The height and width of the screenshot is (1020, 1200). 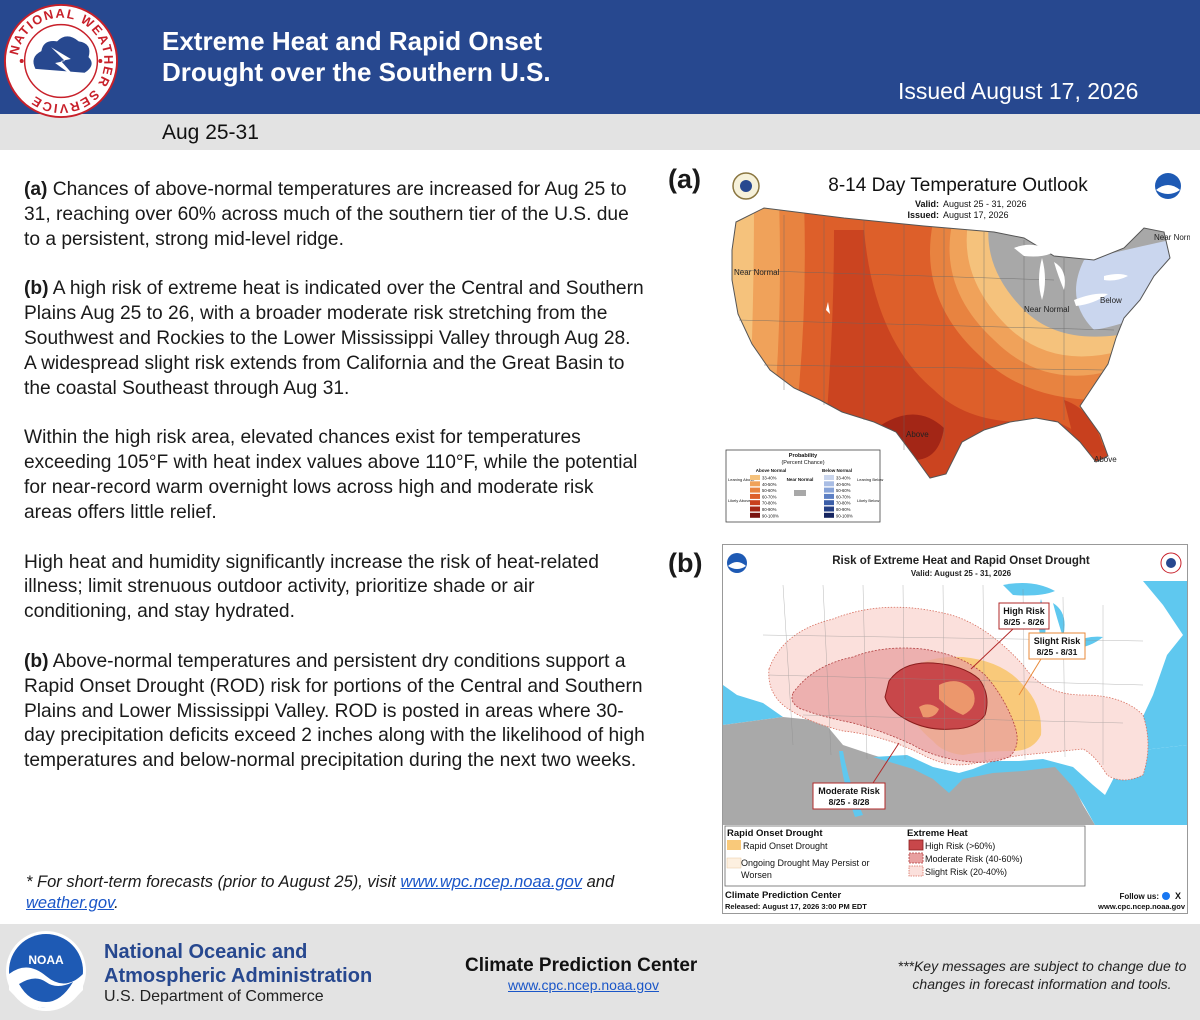 I want to click on callout-moderate-title: Moderate Risk, so click(x=849, y=791).